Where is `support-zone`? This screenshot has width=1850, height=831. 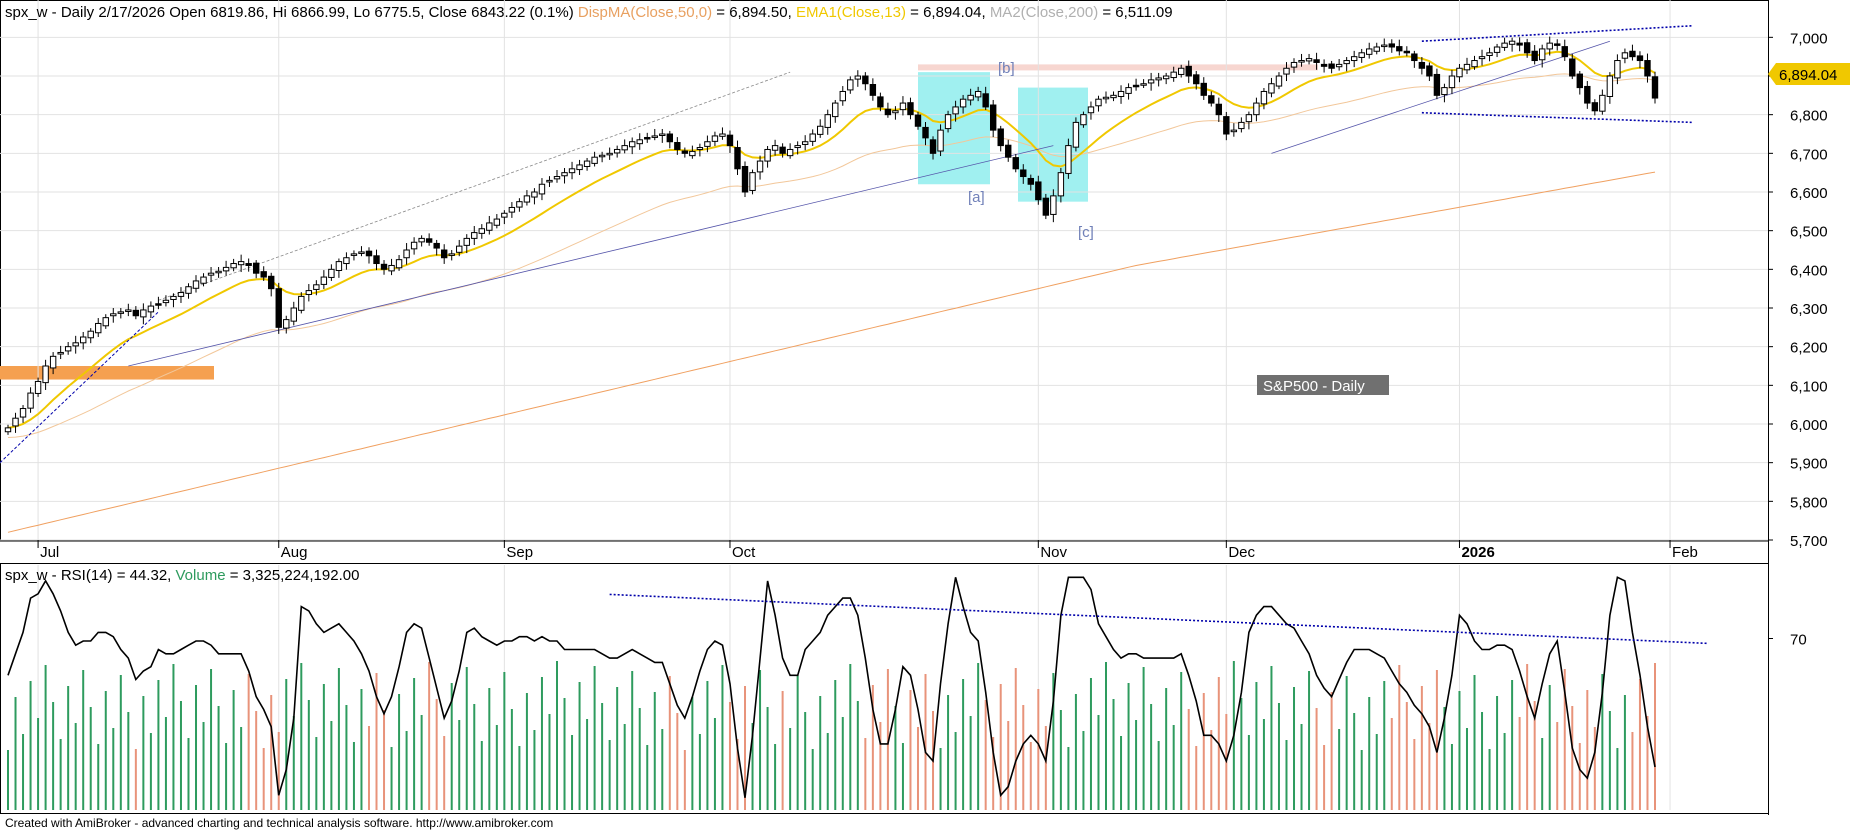
support-zone is located at coordinates (107, 373).